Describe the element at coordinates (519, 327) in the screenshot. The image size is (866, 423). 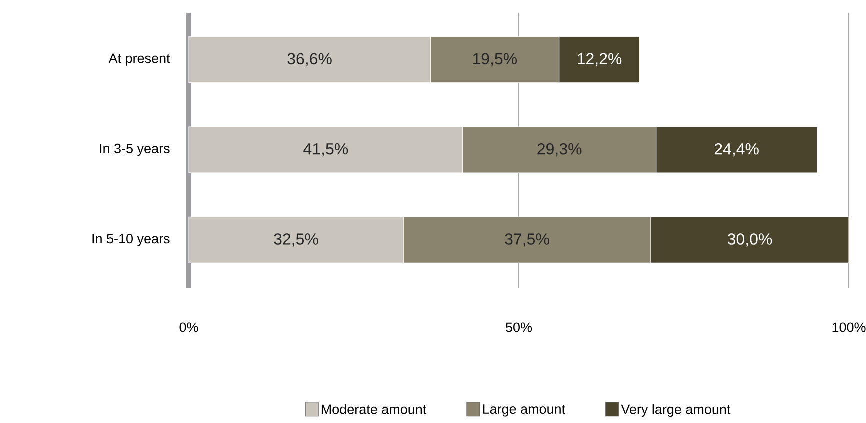
I see `x-tick-label: 50%` at that location.